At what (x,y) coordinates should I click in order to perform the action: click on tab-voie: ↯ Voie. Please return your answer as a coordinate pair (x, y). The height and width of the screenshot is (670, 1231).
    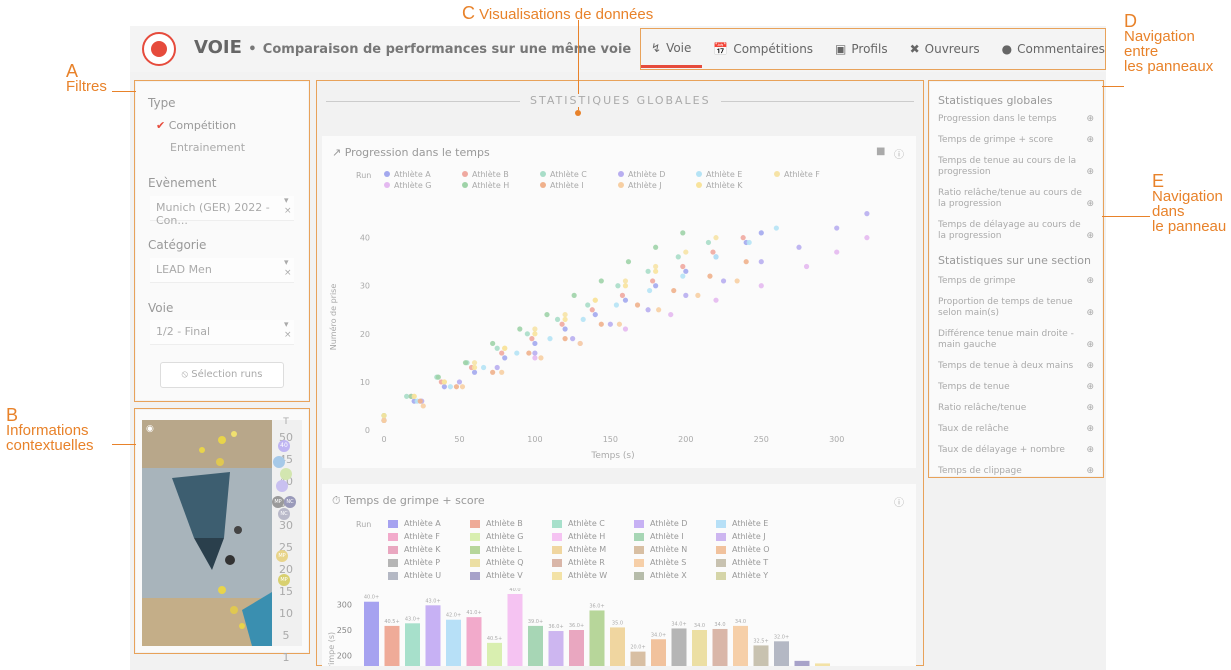
    Looking at the image, I should click on (671, 49).